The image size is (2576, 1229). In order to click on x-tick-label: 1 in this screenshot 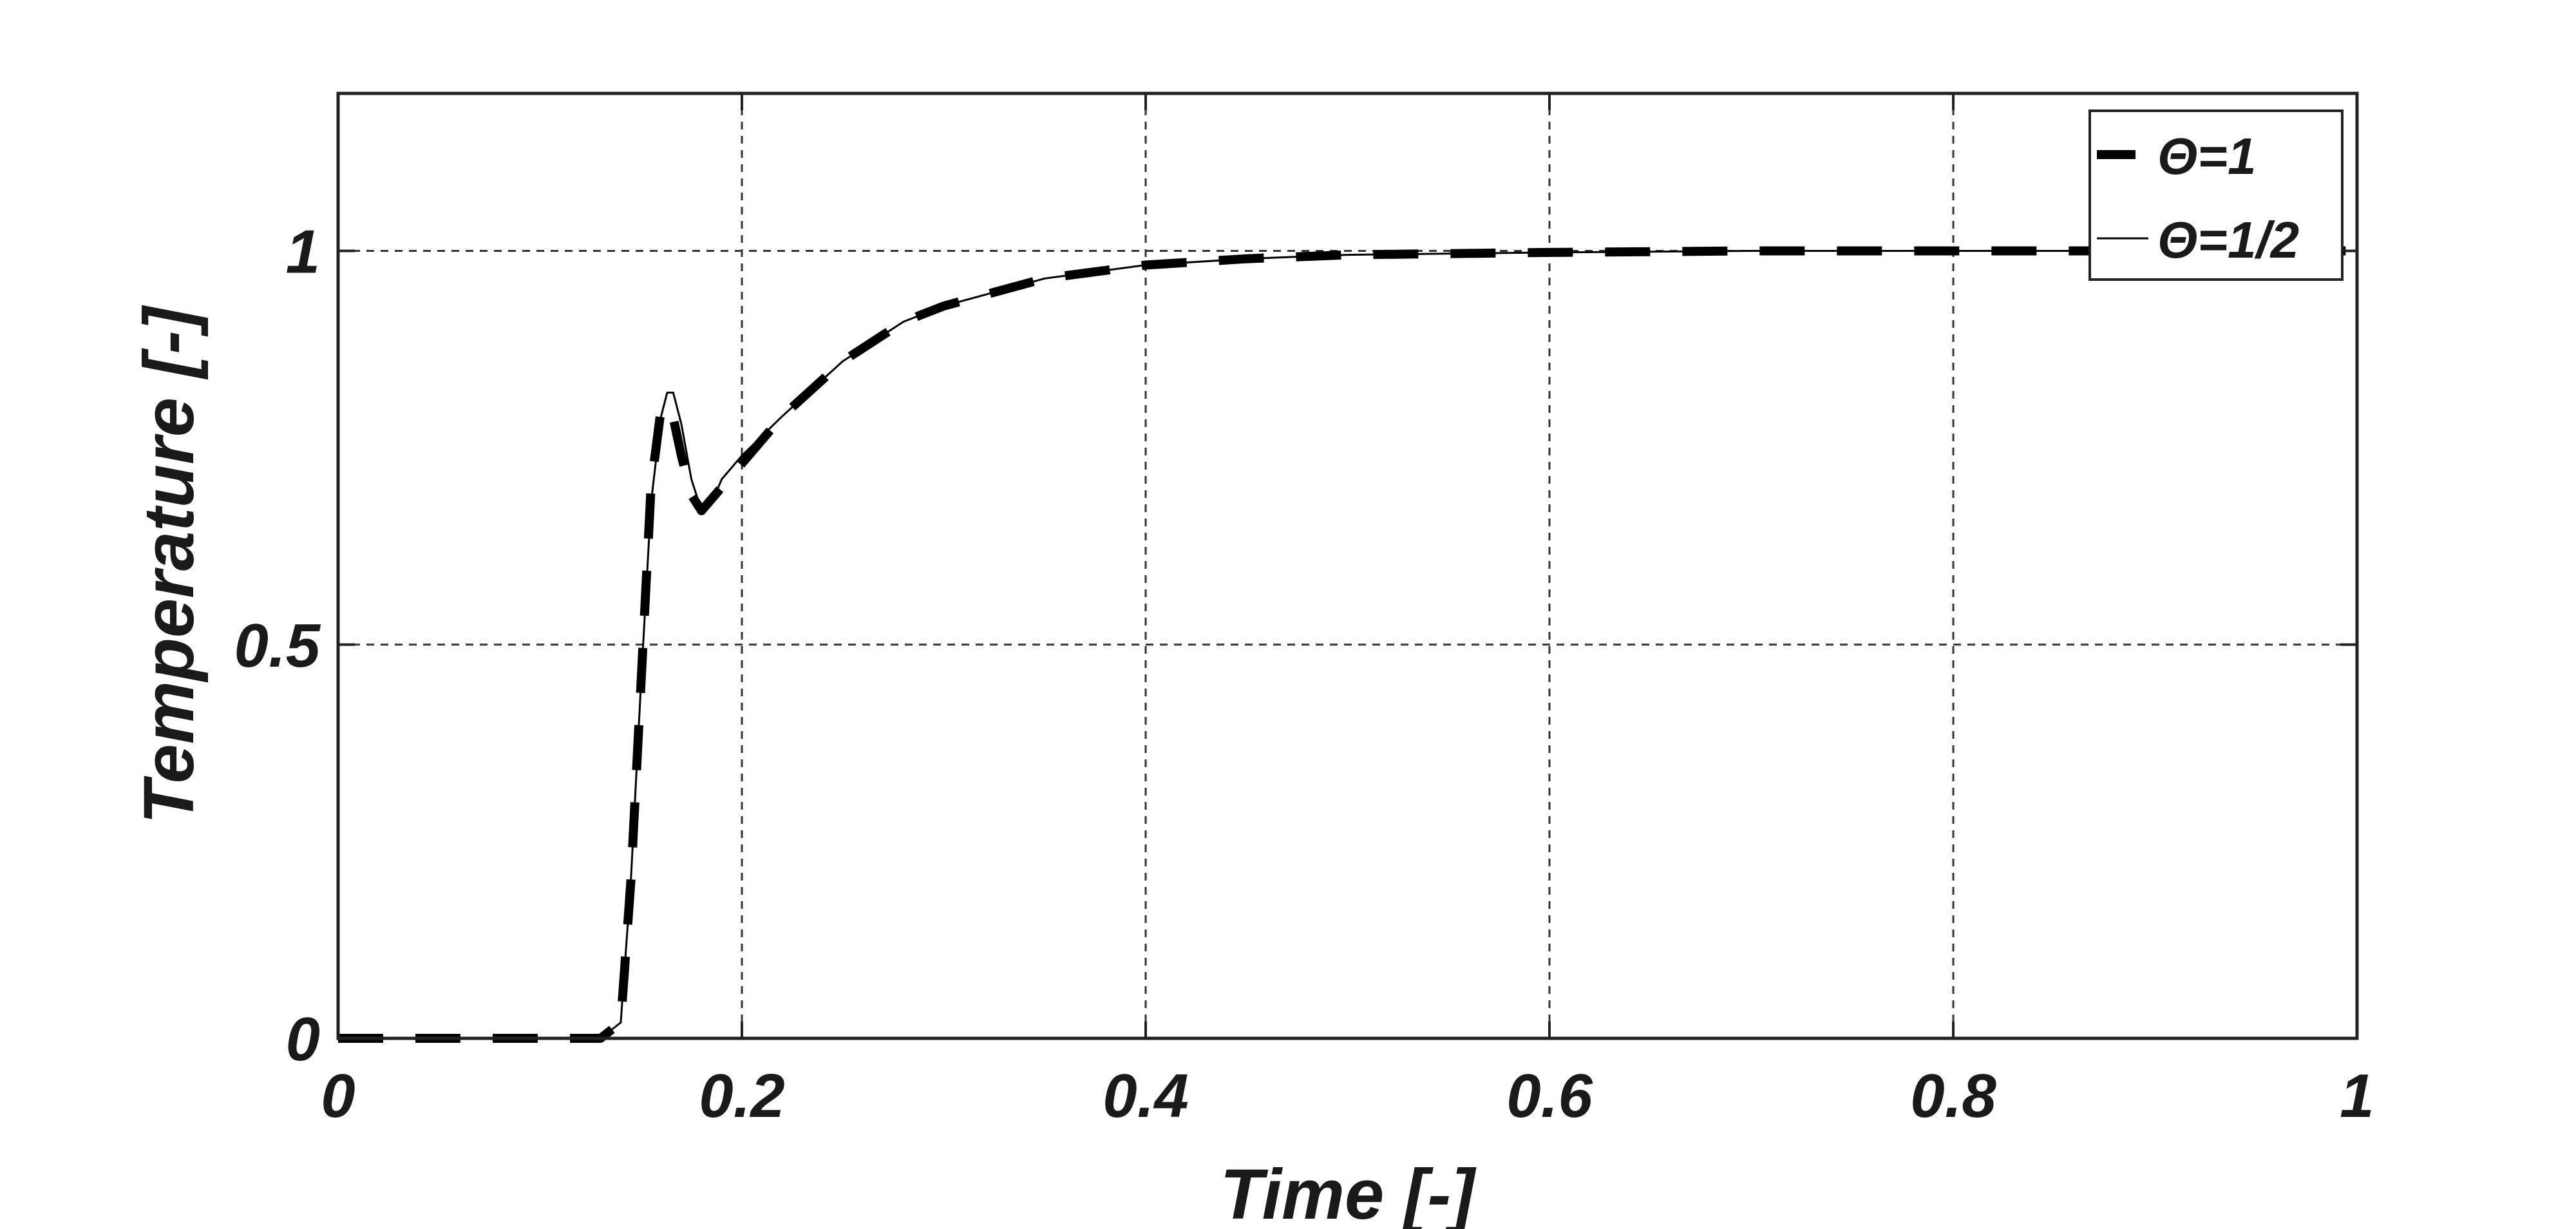, I will do `click(2357, 1096)`.